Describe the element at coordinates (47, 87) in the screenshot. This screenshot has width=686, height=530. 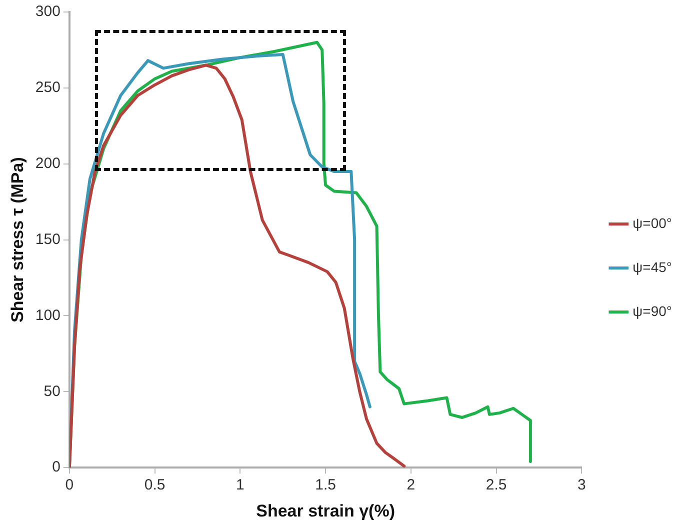
I see `y-tick-label: 250` at that location.